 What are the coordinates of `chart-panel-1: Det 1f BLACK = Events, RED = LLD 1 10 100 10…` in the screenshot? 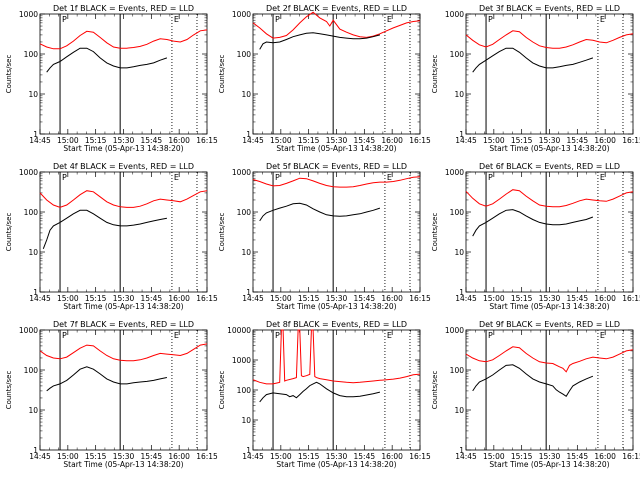 It's located at (111, 78).